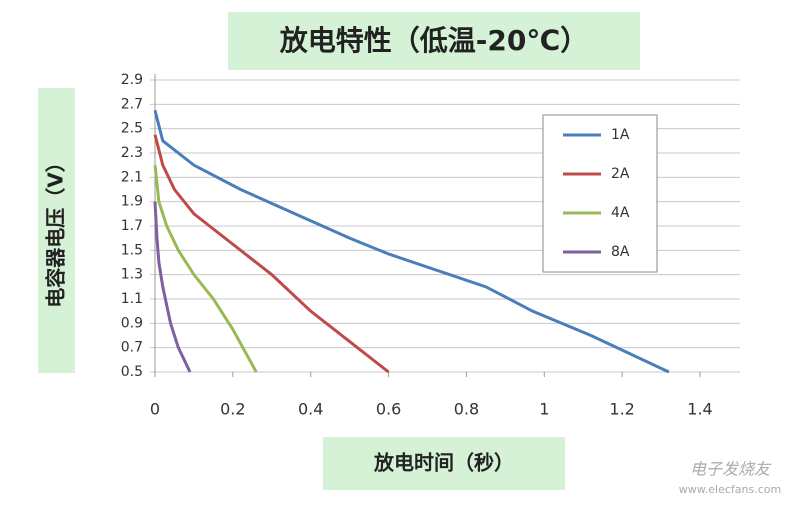 The width and height of the screenshot is (797, 505). I want to click on y-tick-label: 0.5, so click(132, 372).